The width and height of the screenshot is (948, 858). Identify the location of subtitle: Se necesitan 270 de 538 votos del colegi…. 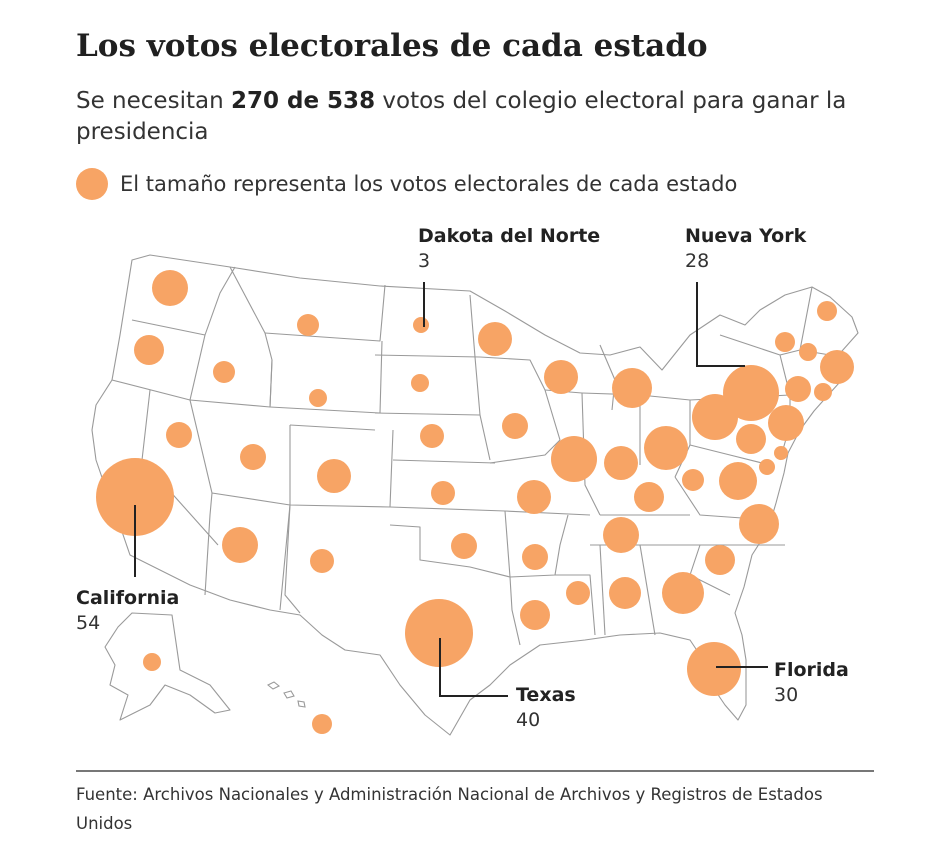
(476, 117).